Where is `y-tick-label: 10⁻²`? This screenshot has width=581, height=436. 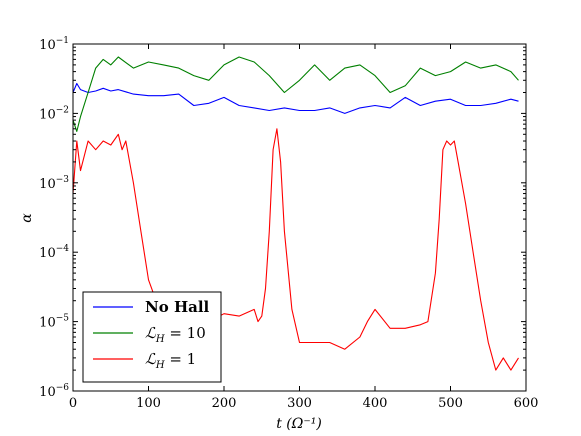 y-tick-label: 10⁻² is located at coordinates (54, 113).